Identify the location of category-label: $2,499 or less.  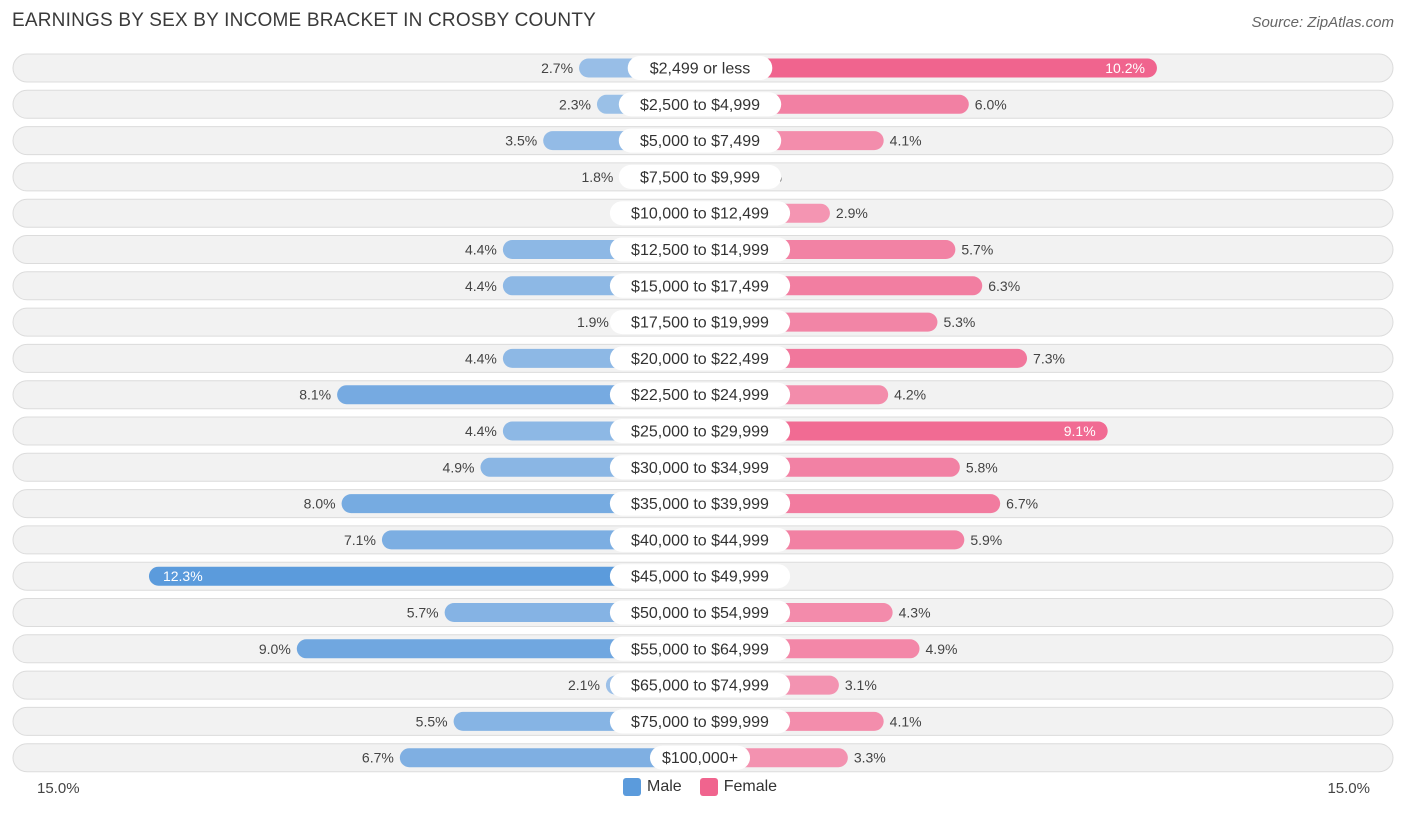
(700, 69).